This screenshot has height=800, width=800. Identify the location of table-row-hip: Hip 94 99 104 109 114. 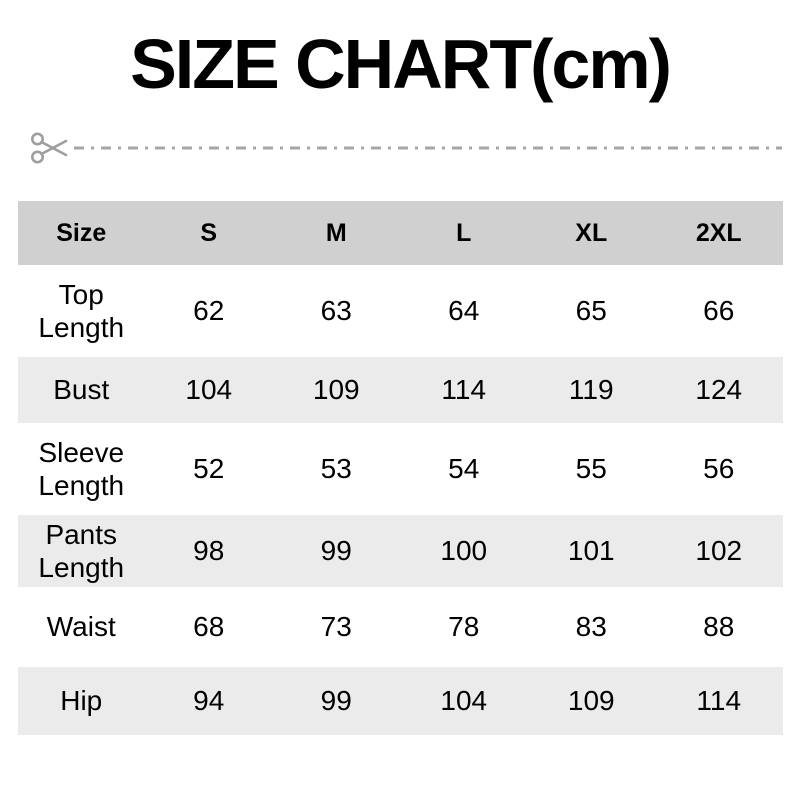
(400, 701).